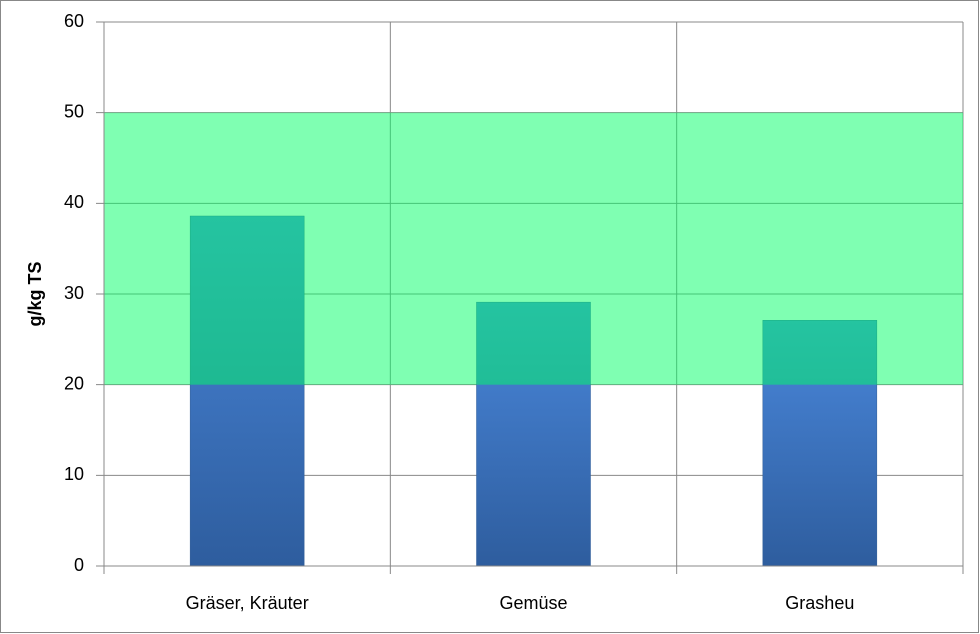 The height and width of the screenshot is (634, 980). Describe the element at coordinates (74, 383) in the screenshot. I see `y-tick-label: 20` at that location.